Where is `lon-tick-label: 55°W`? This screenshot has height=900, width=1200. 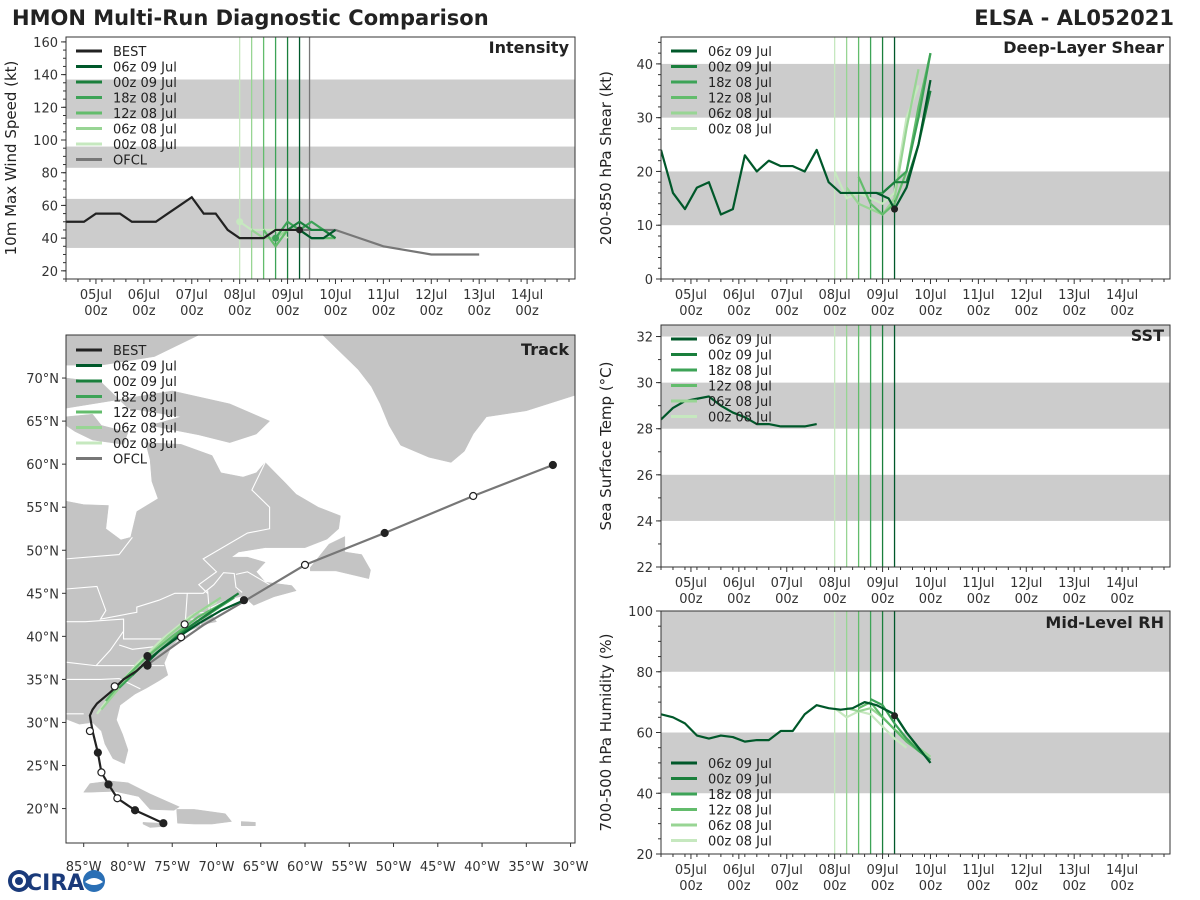 lon-tick-label: 55°W is located at coordinates (349, 867).